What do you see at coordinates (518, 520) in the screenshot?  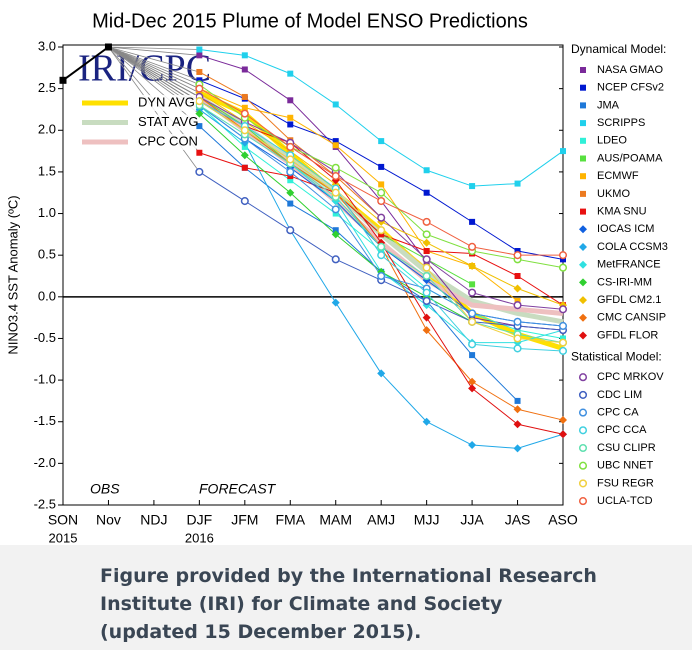 I see `x-tick-label: JAS` at bounding box center [518, 520].